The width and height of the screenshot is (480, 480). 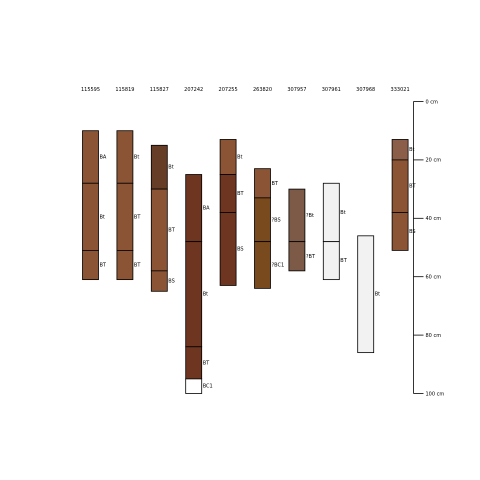 I want to click on soil-profile: 115819 Bt BT BT, so click(x=128, y=184).